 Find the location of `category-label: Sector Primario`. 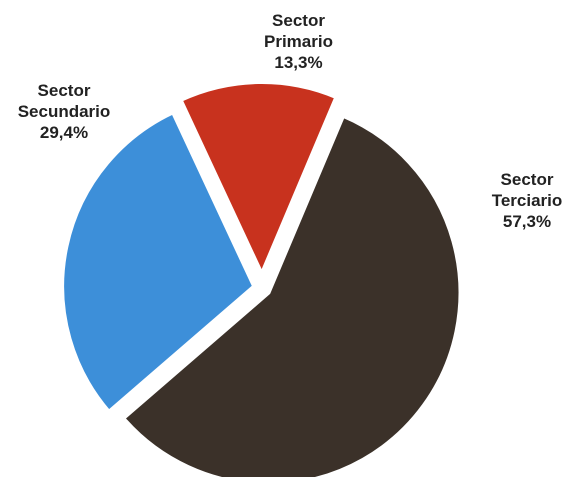

category-label: Sector Primario is located at coordinates (298, 31).